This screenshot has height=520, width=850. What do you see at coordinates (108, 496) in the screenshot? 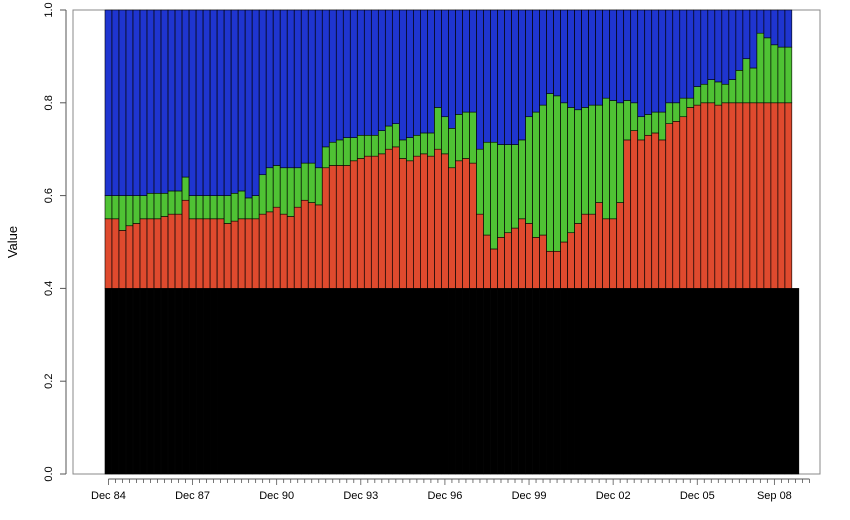
I see `x-tick-label: Dec 84` at bounding box center [108, 496].